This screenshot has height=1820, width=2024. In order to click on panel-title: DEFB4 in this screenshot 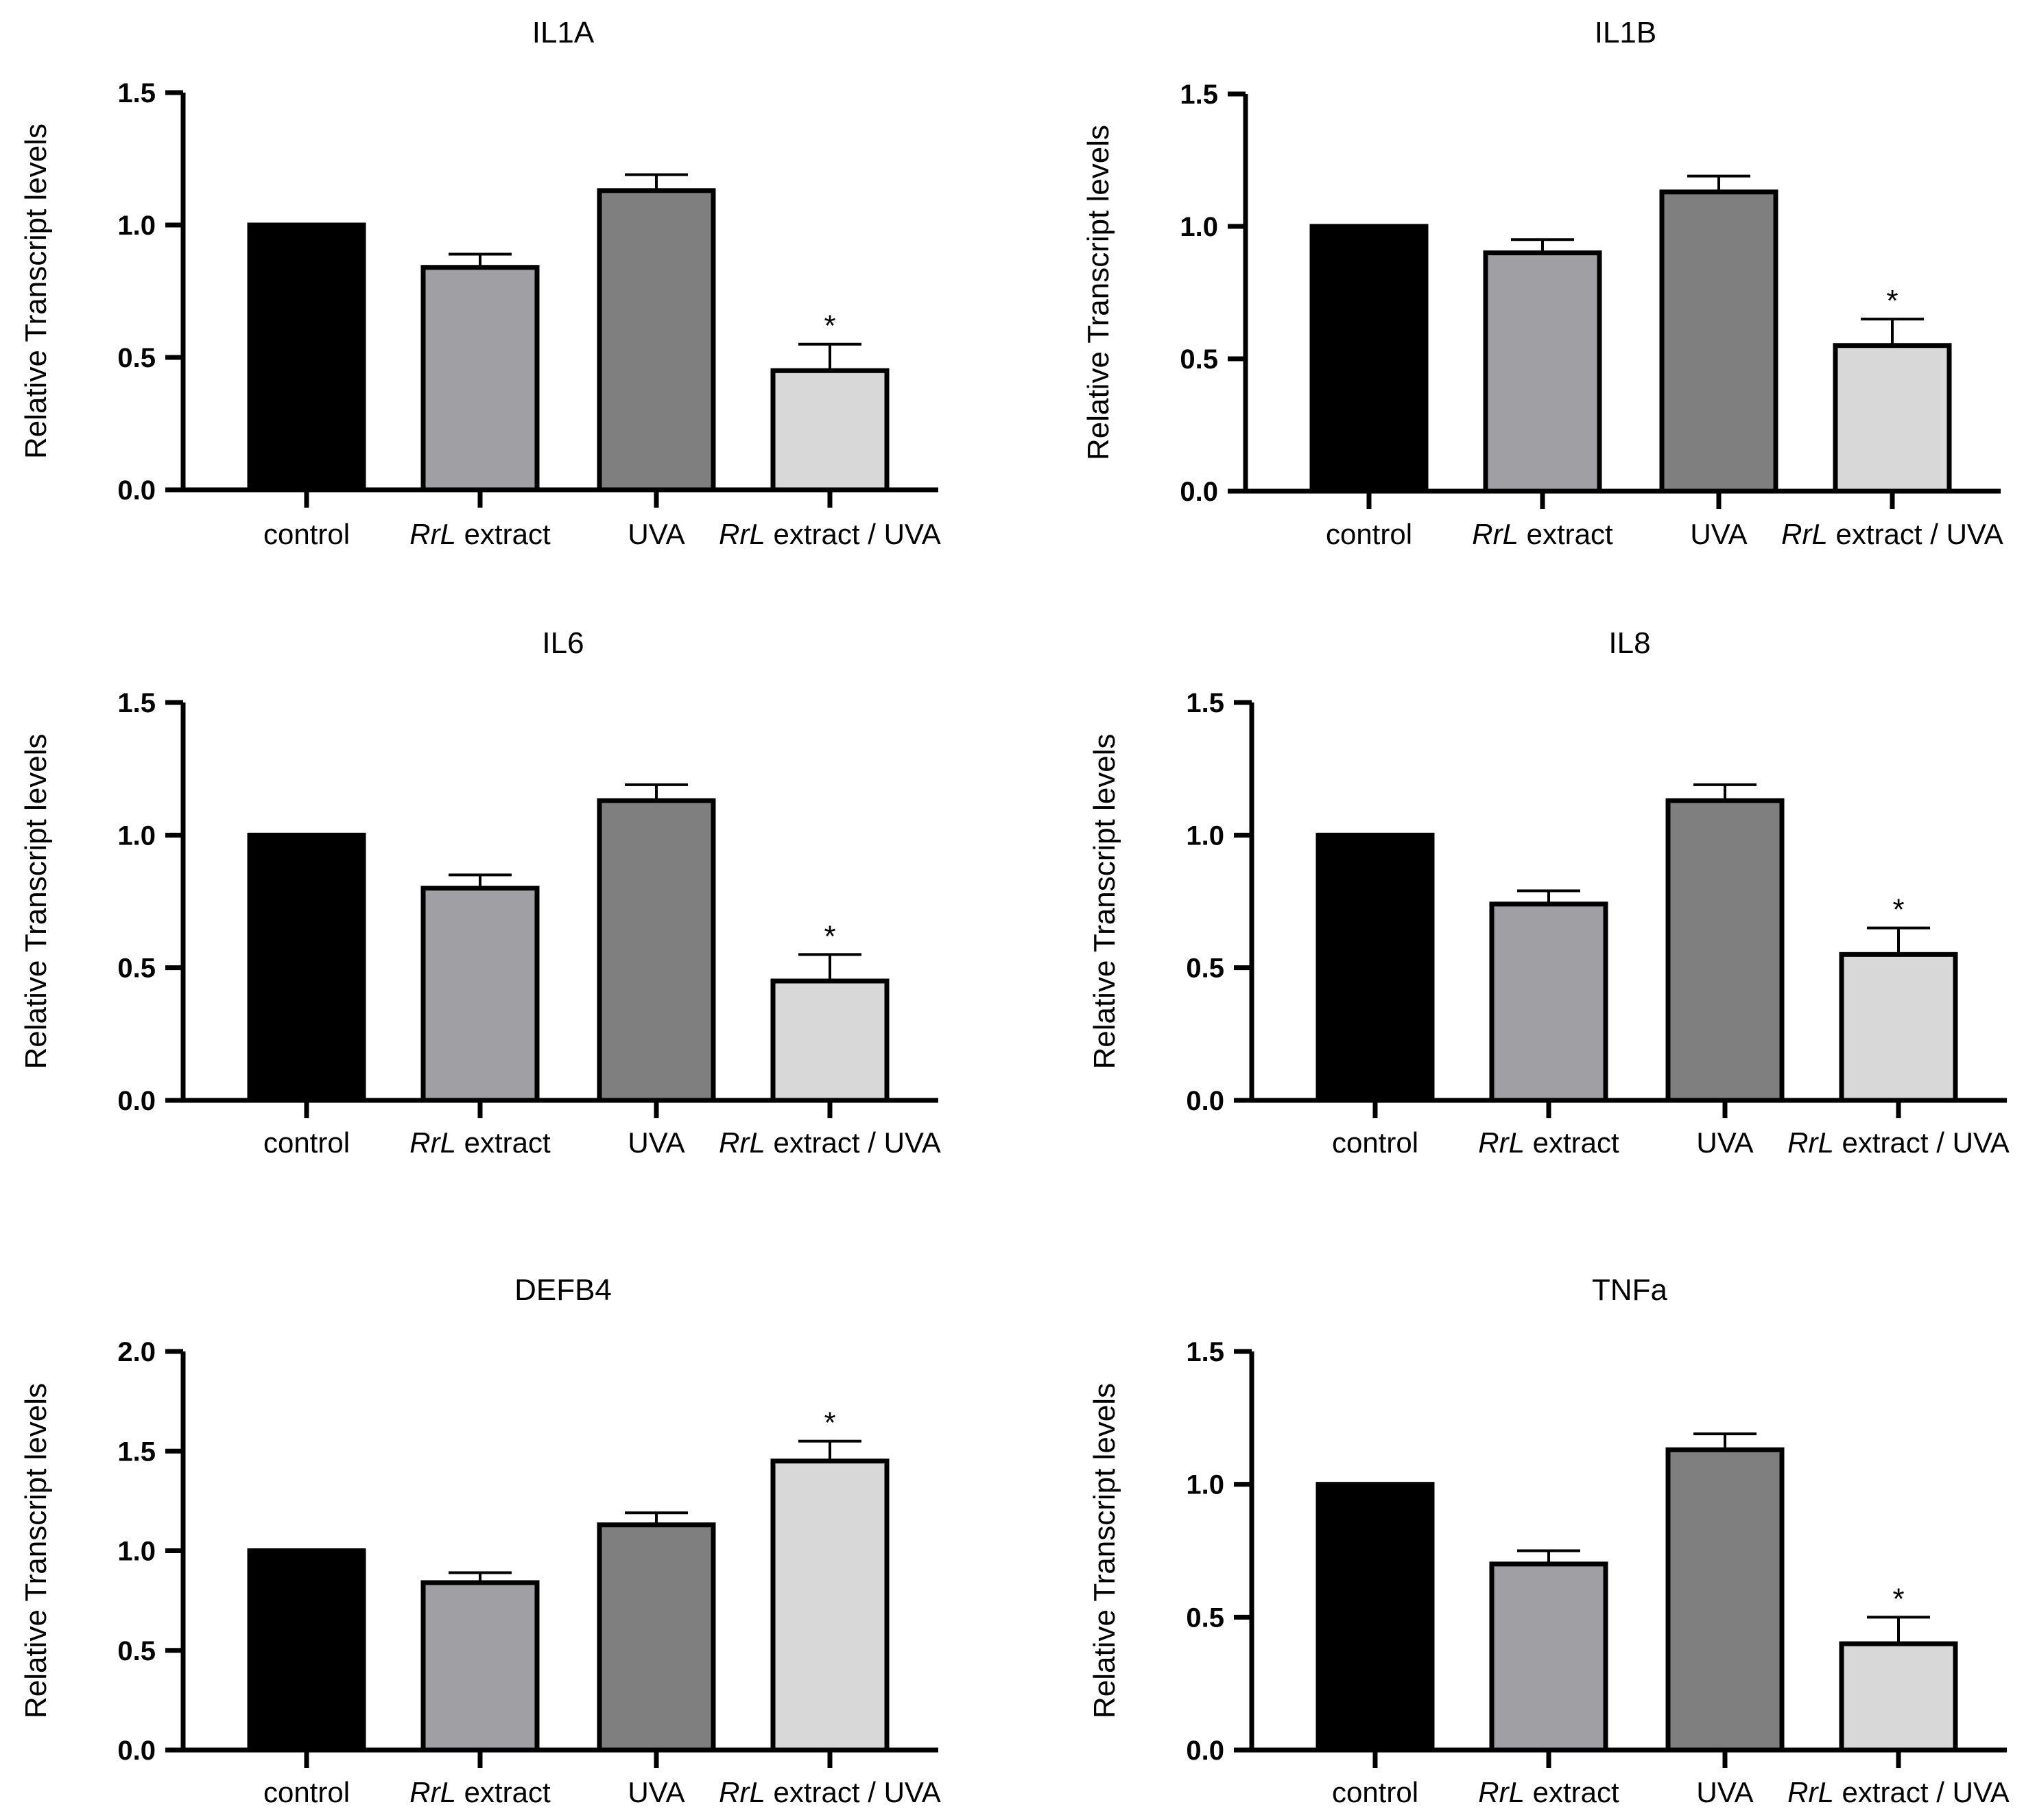, I will do `click(563, 1290)`.